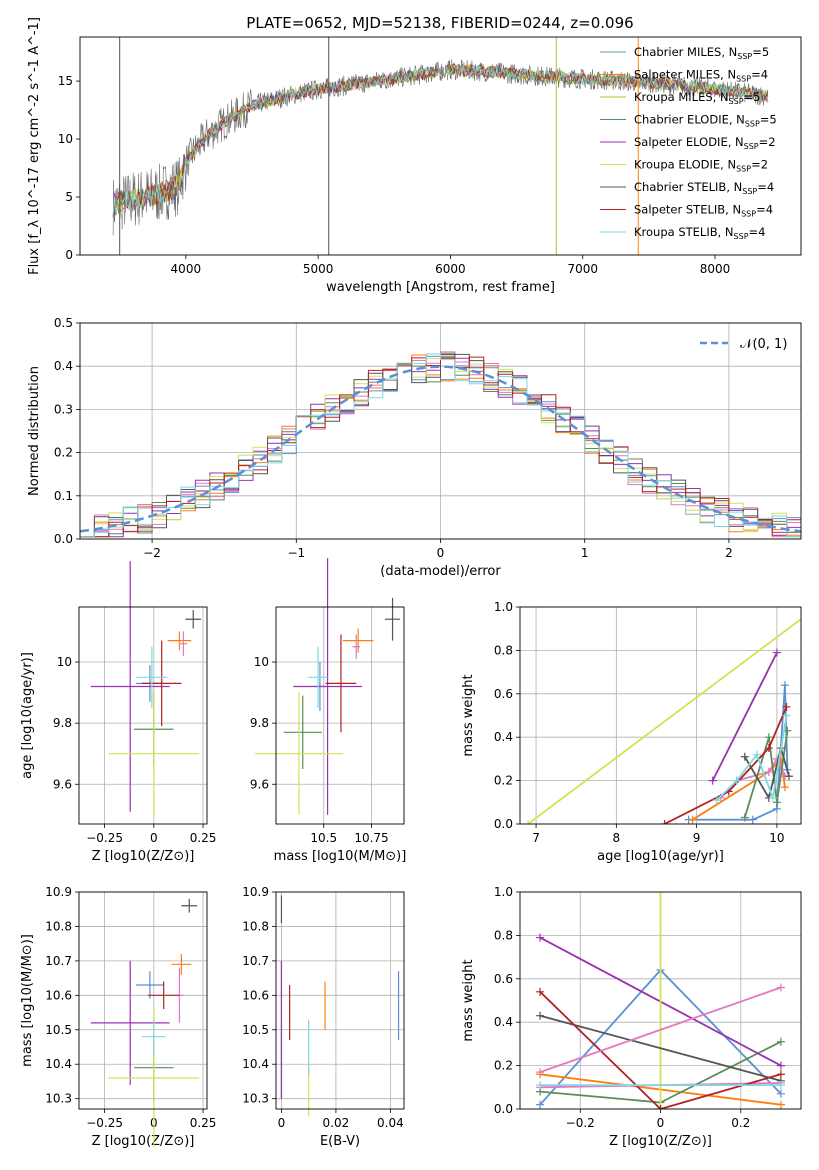 This screenshot has height=1170, width=819. Describe the element at coordinates (701, 53) in the screenshot. I see `legend-label: Chabrier MILES, NSSP=5` at that location.